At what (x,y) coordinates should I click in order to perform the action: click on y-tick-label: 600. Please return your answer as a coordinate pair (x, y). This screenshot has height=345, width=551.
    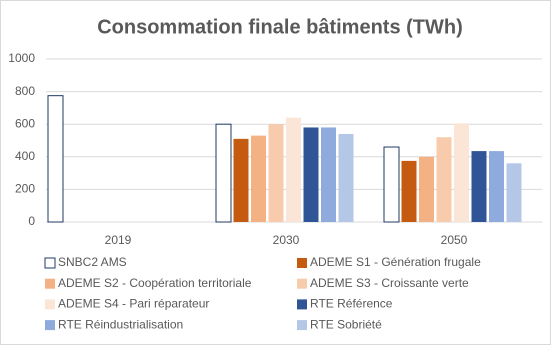
    Looking at the image, I should click on (25, 123).